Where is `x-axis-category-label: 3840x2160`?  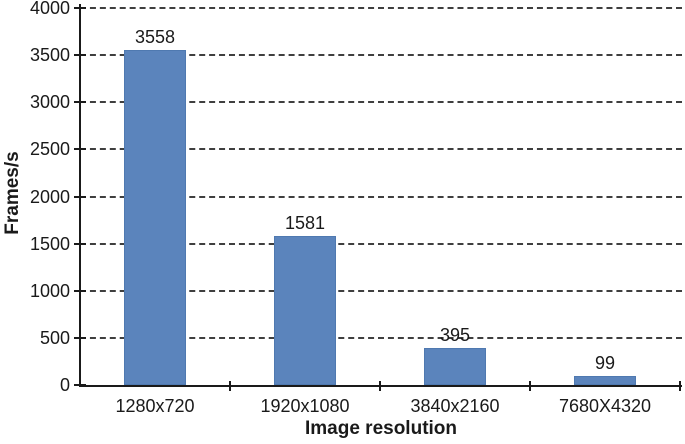
x-axis-category-label: 3840x2160 is located at coordinates (455, 406).